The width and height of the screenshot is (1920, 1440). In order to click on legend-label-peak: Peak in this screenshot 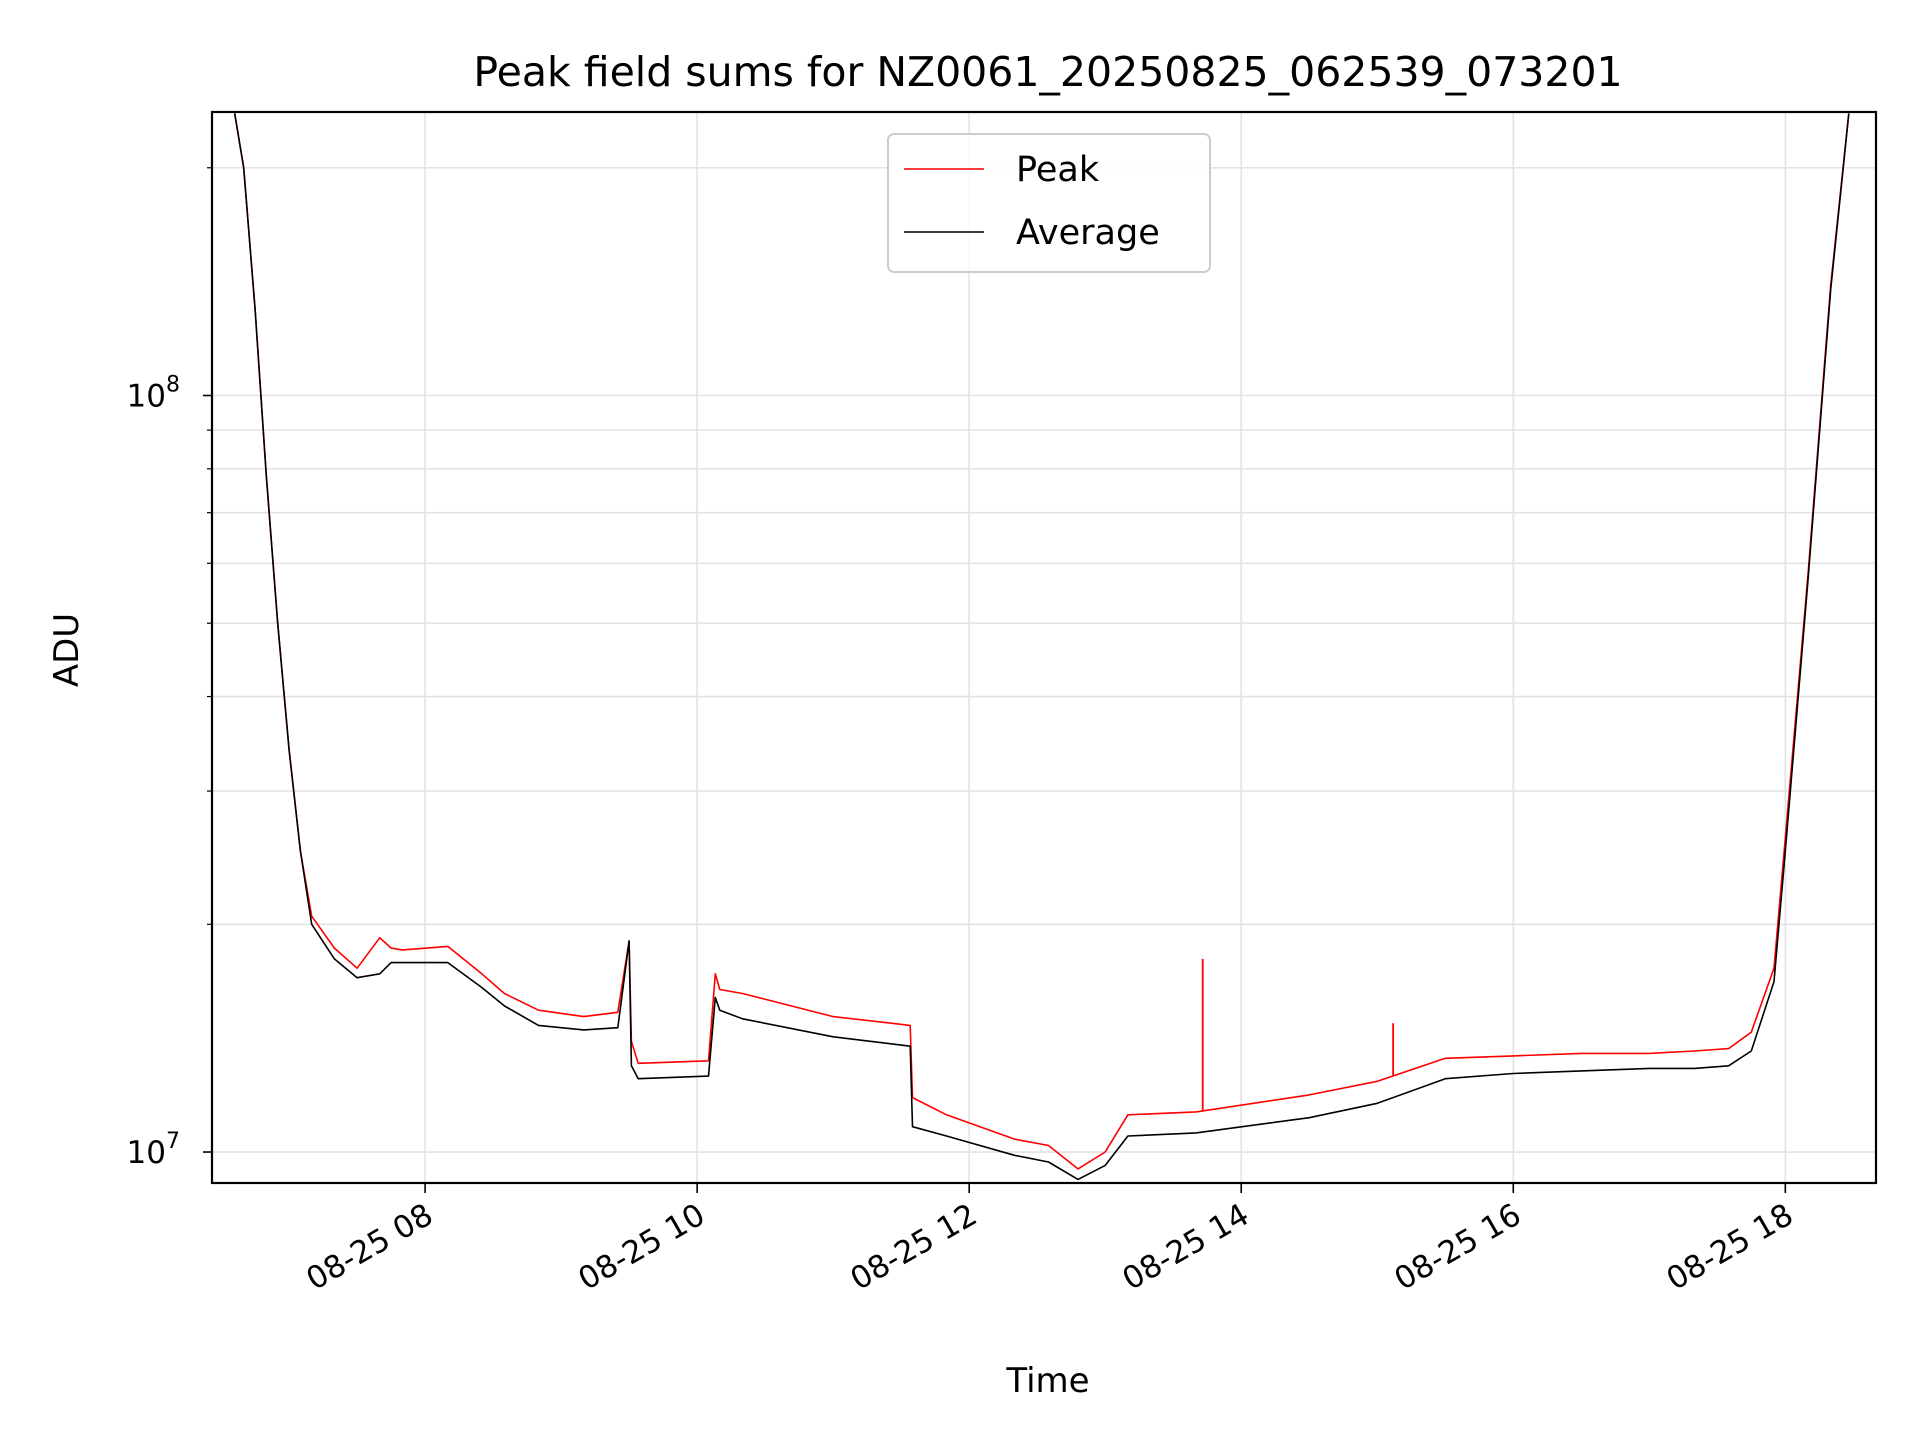, I will do `click(1058, 170)`.